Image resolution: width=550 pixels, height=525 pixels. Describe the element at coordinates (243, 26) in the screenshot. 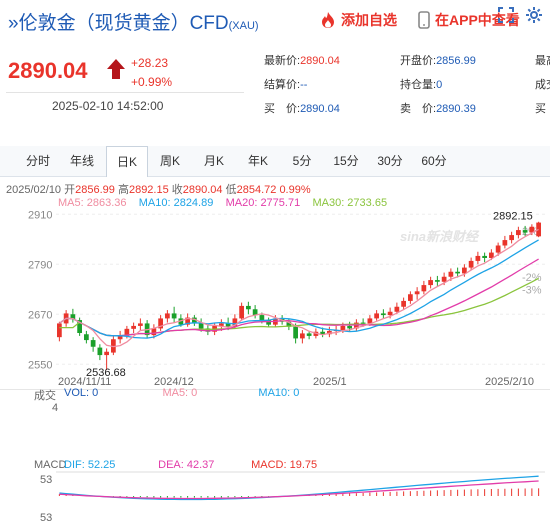

I see `title-symbol: (XAU)` at that location.